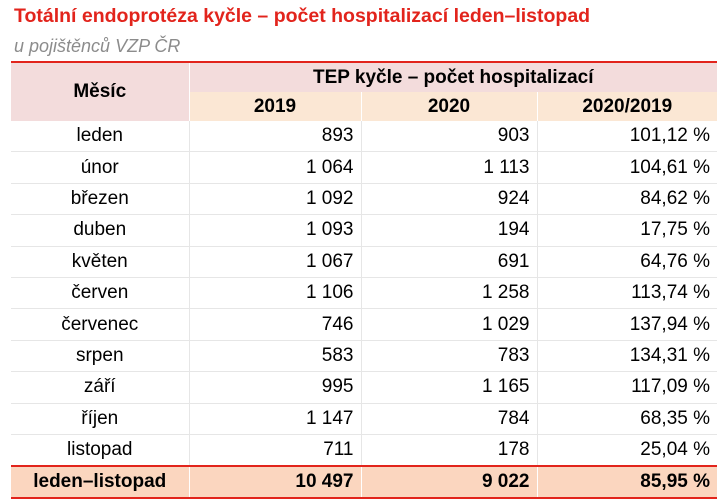 This screenshot has width=724, height=499. What do you see at coordinates (100, 199) in the screenshot?
I see `month-cell: březen` at bounding box center [100, 199].